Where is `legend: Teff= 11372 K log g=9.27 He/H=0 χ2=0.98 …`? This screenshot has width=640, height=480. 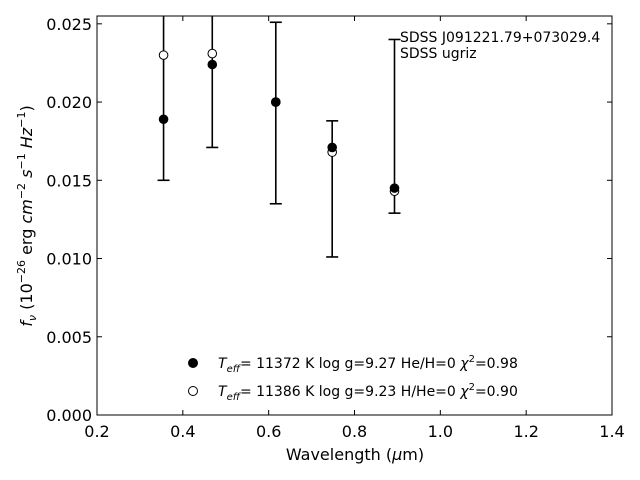
legend: Teff= 11372 K log g=9.27 He/H=0 χ2=0.98 … is located at coordinates (353, 378).